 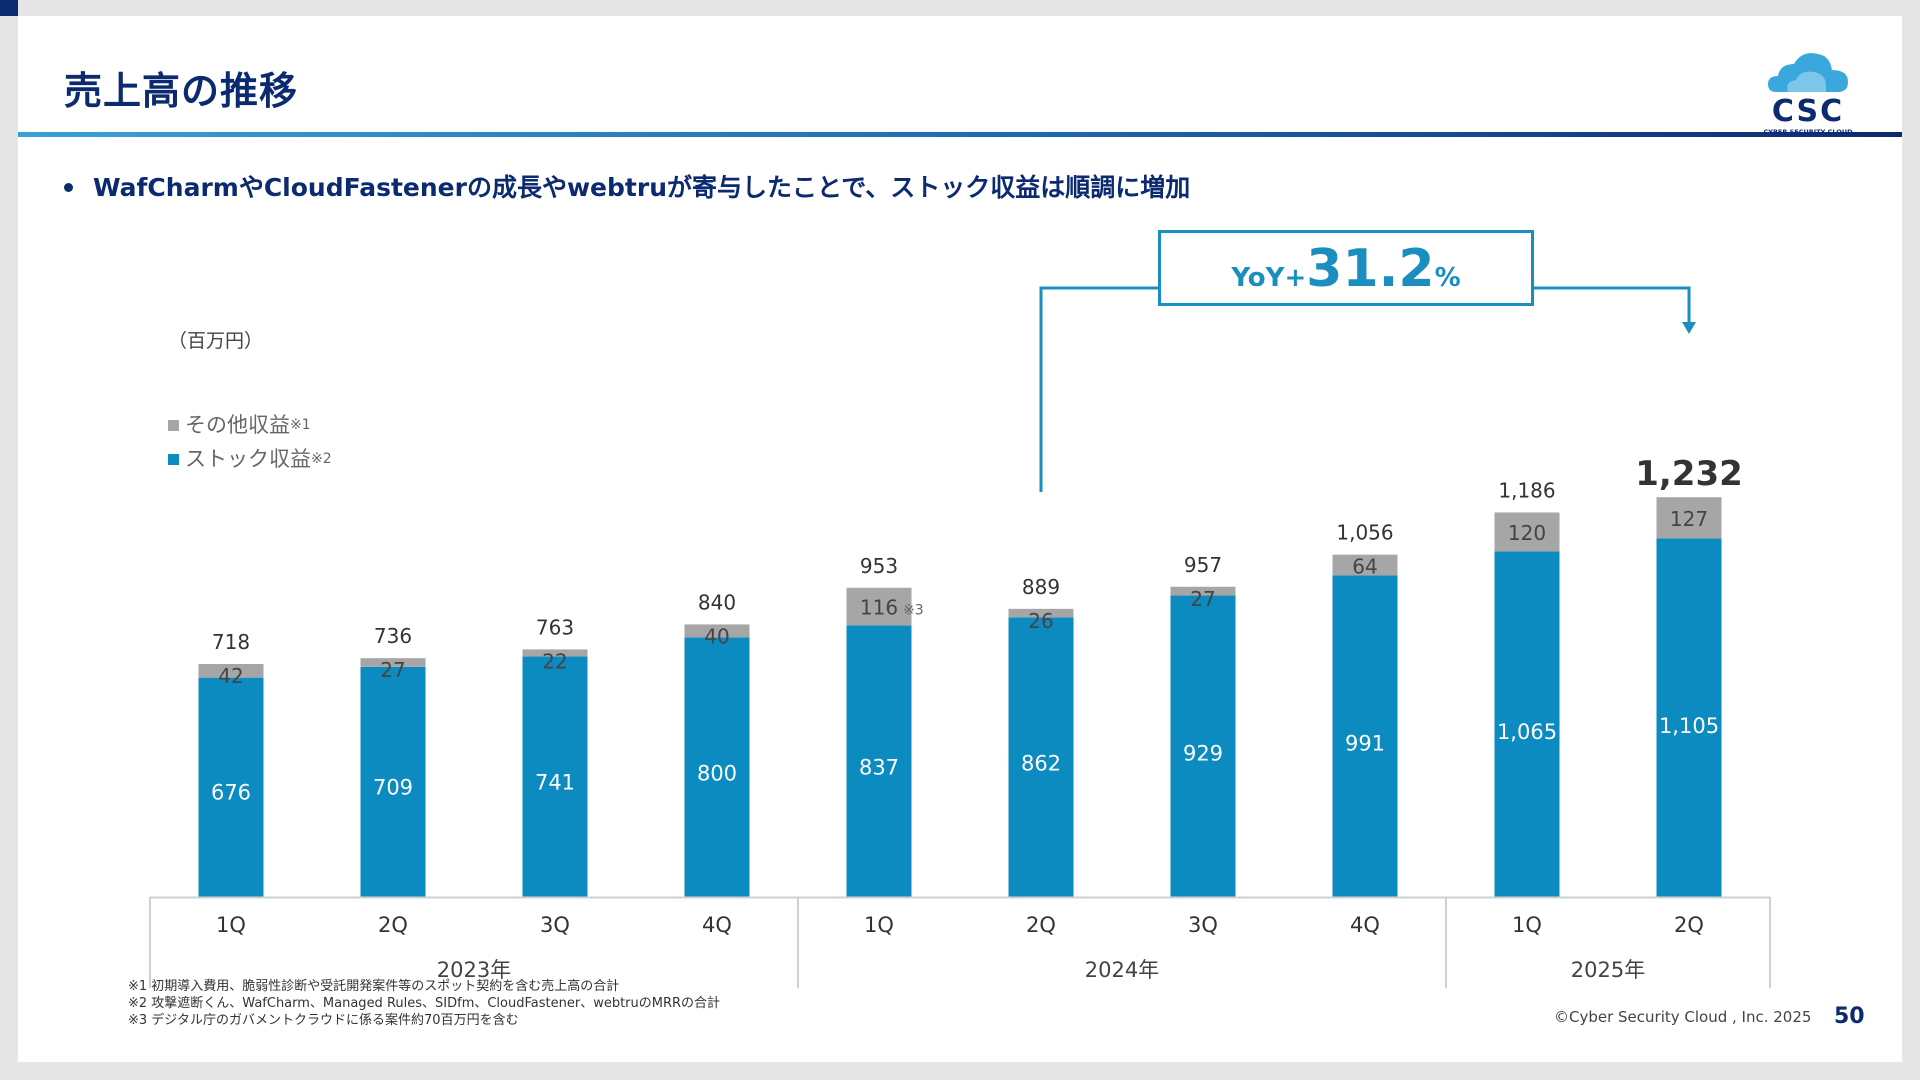 What do you see at coordinates (555, 925) in the screenshot?
I see `tick-label-2: 3Q` at bounding box center [555, 925].